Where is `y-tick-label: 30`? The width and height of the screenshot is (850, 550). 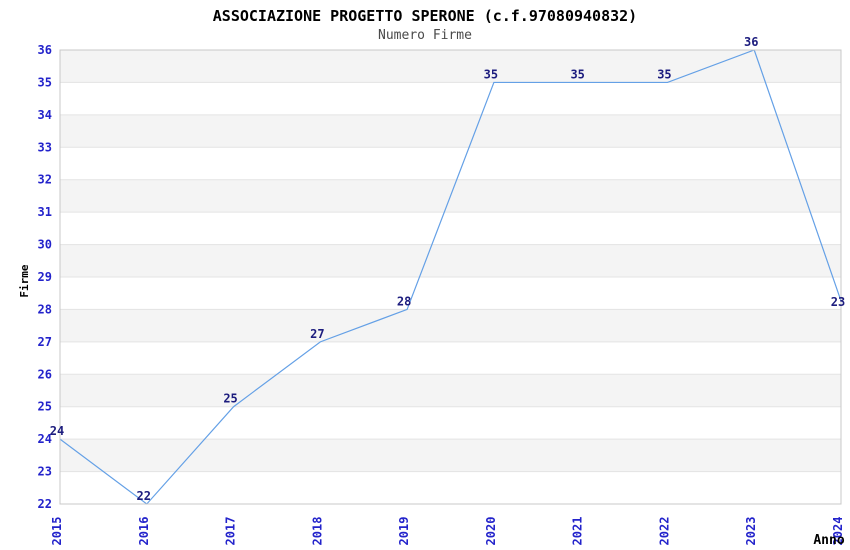 y-tick-label: 30 is located at coordinates (45, 245).